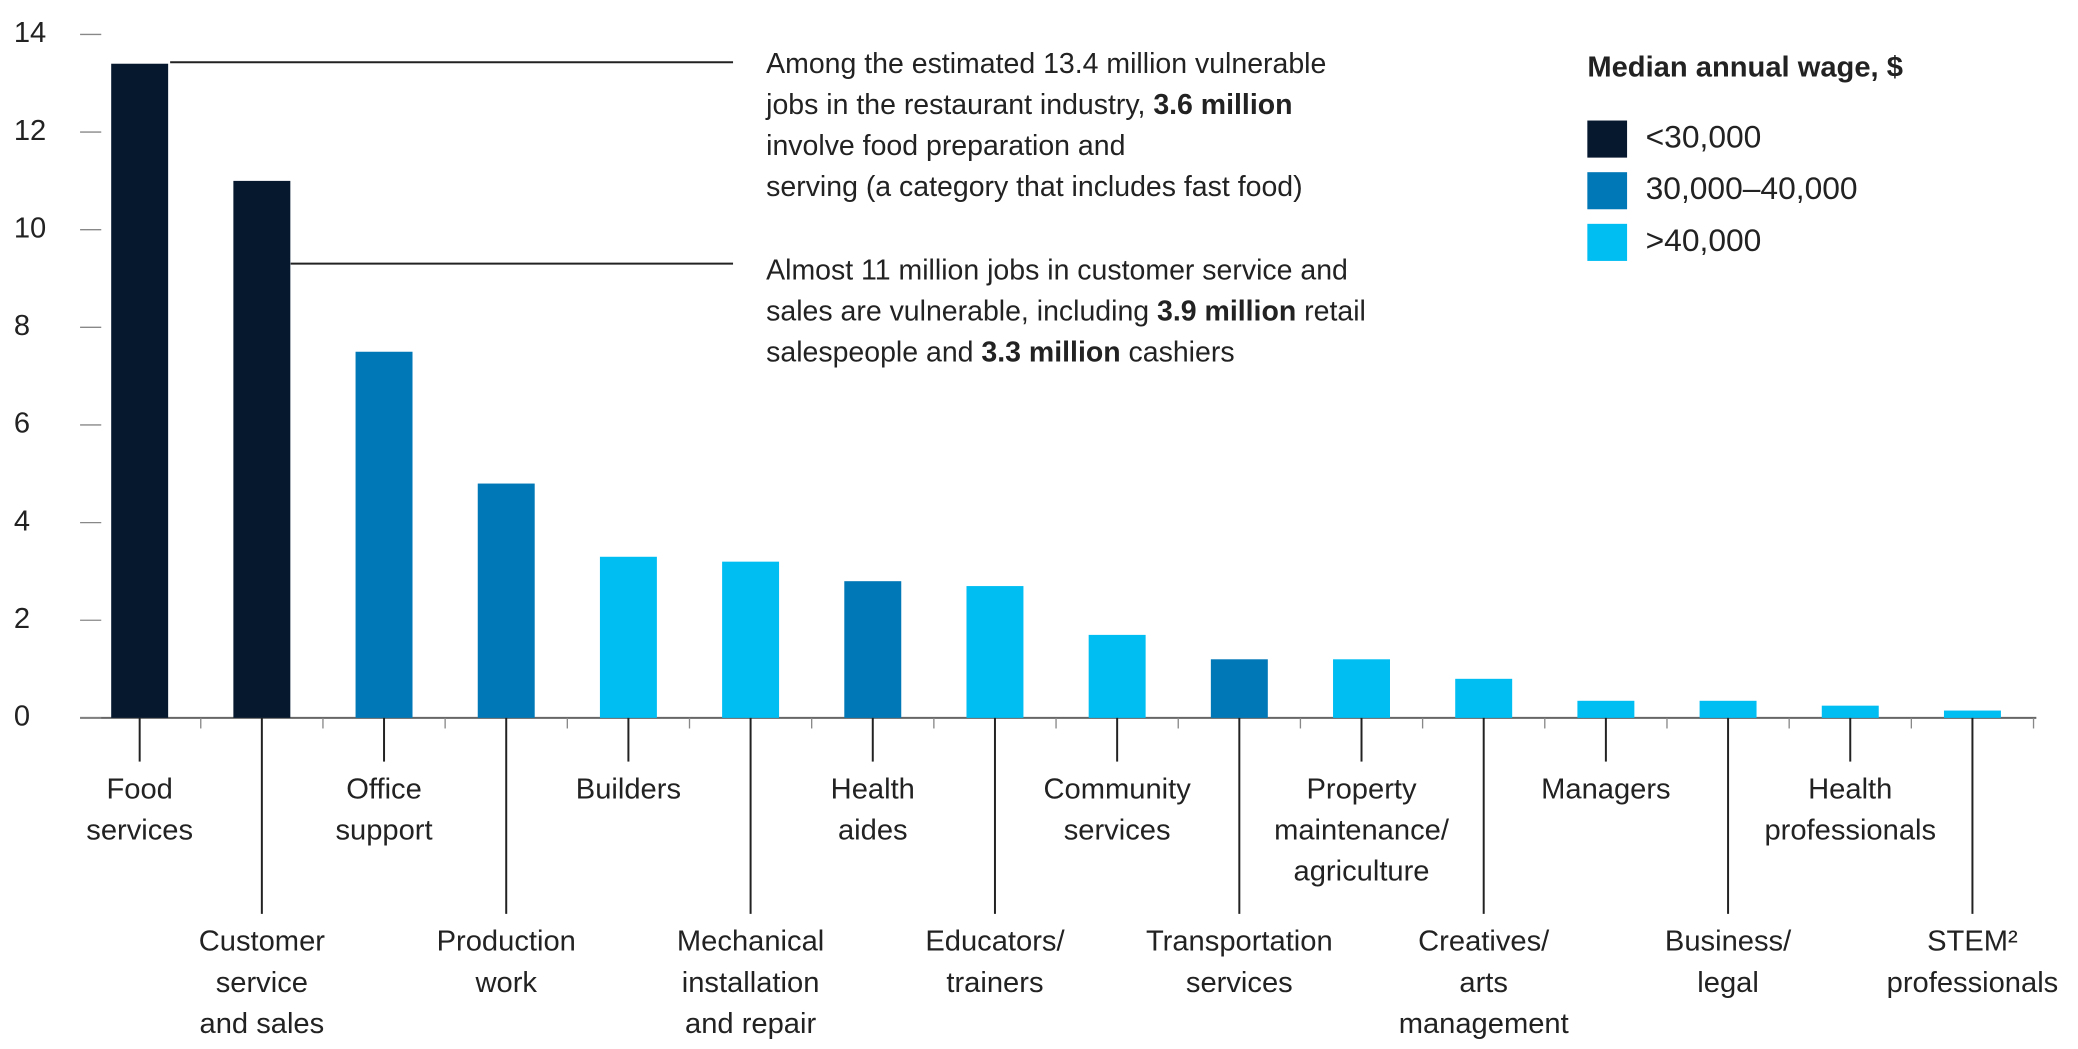  What do you see at coordinates (1484, 942) in the screenshot?
I see `x-tick-label: Creatives/` at bounding box center [1484, 942].